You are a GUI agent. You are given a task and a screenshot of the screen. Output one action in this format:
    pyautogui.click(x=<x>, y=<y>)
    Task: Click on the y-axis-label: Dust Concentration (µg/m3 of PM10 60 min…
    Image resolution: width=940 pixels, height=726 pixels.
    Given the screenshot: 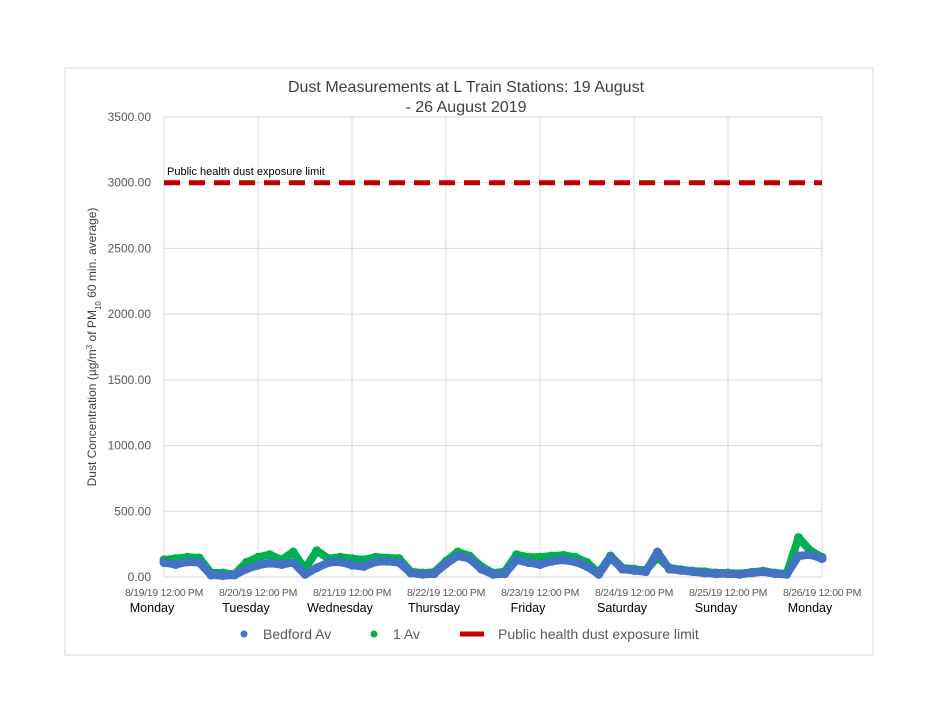 What is the action you would take?
    pyautogui.click(x=94, y=347)
    